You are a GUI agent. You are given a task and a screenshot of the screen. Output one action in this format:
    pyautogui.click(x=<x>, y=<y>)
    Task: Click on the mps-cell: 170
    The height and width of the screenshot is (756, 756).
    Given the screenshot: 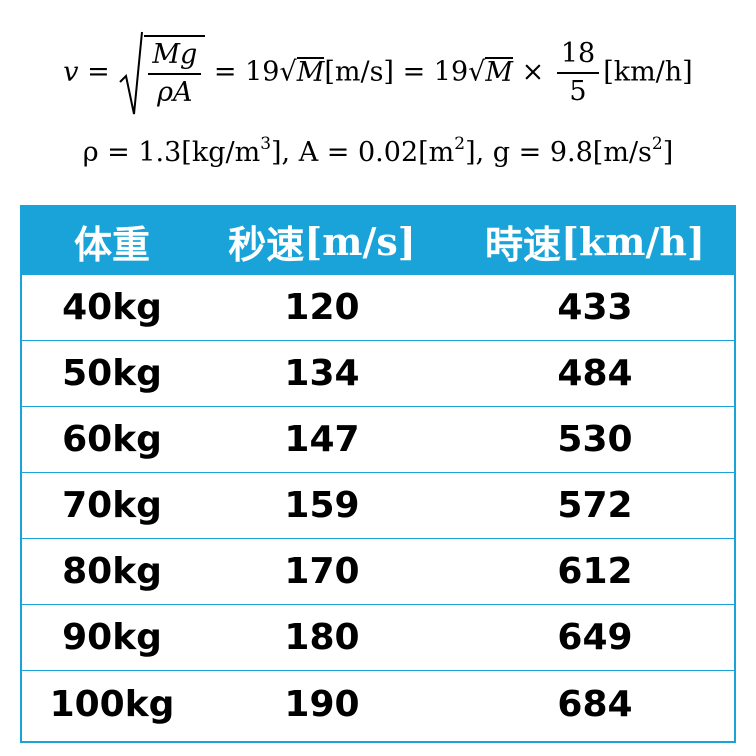 What is the action you would take?
    pyautogui.click(x=322, y=571)
    